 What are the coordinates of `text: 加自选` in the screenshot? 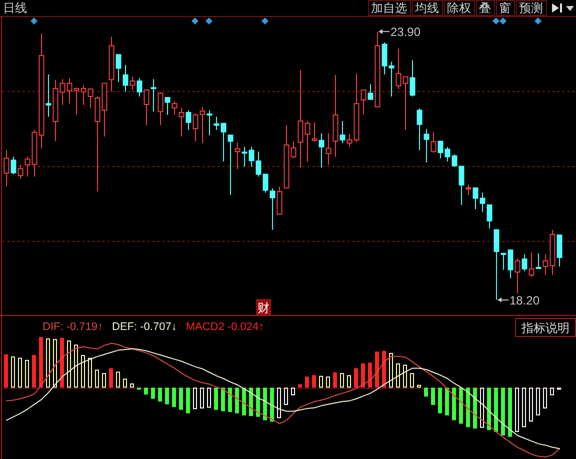 It's located at (389, 8).